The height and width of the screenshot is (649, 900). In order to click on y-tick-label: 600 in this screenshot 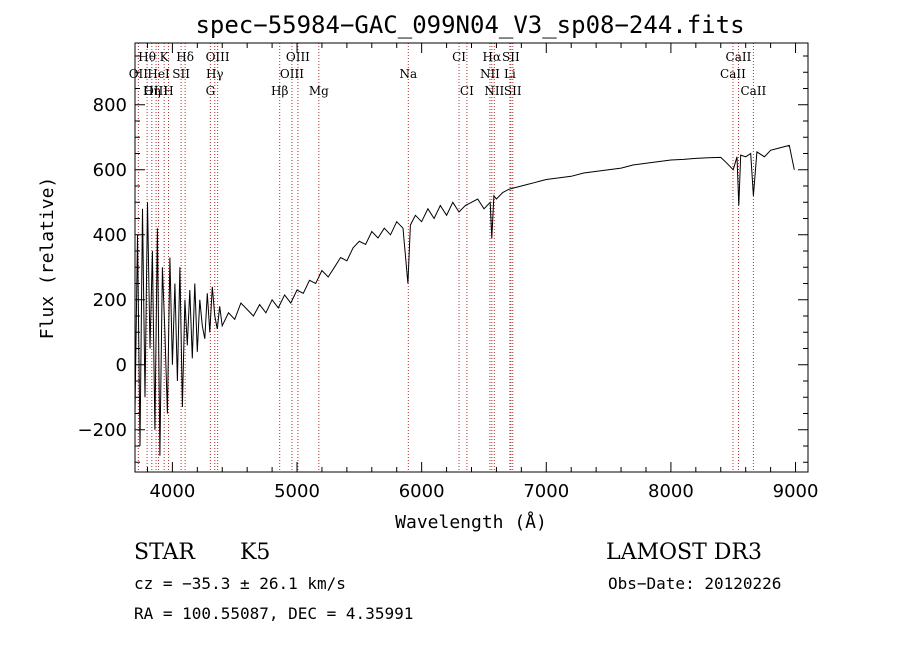, I will do `click(110, 170)`.